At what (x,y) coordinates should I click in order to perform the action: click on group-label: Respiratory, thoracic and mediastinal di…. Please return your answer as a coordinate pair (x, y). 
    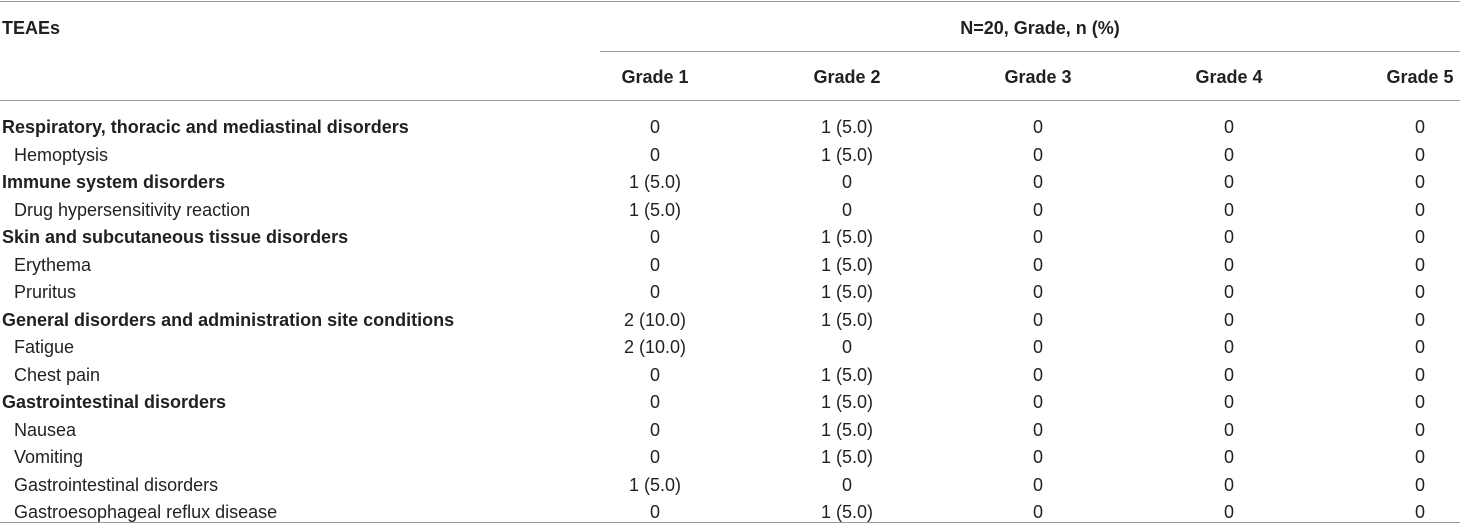
    Looking at the image, I should click on (205, 127).